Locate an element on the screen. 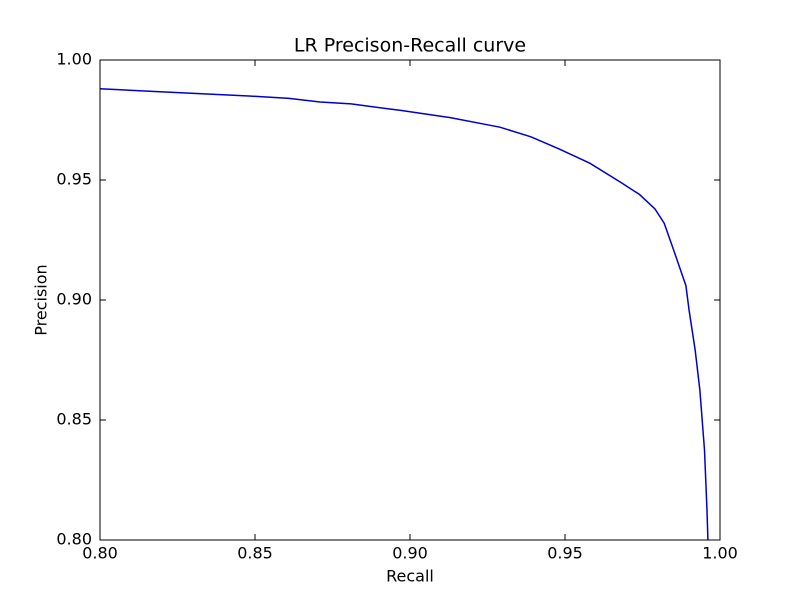  x-axis-label: Recall is located at coordinates (410, 576).